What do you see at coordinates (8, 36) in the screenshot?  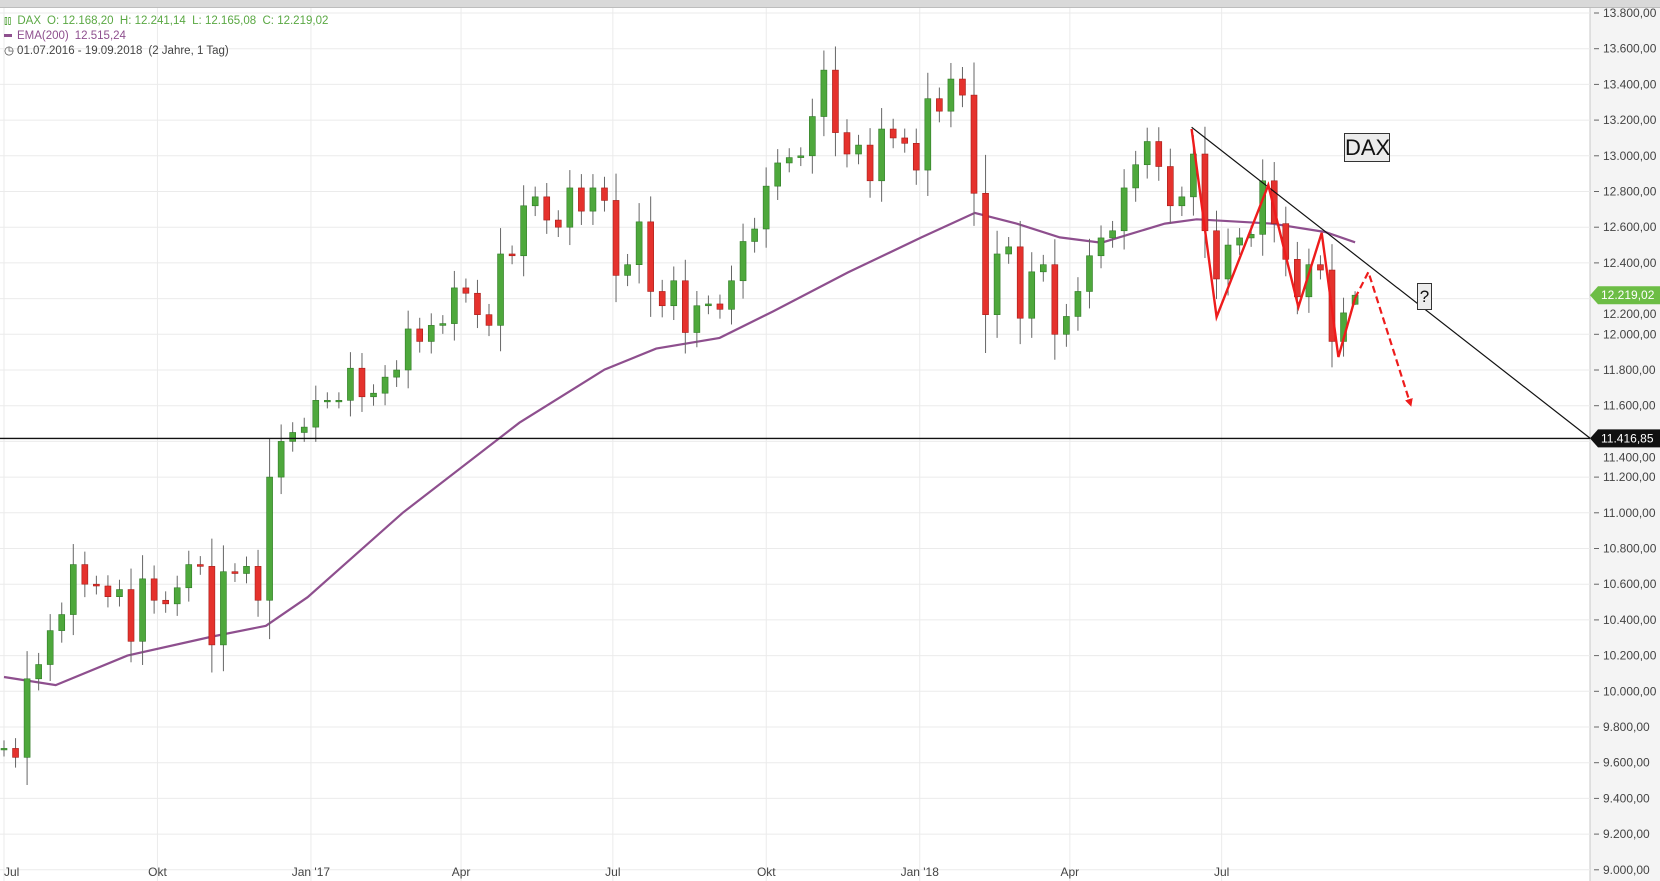 I see `ema-line-icon` at bounding box center [8, 36].